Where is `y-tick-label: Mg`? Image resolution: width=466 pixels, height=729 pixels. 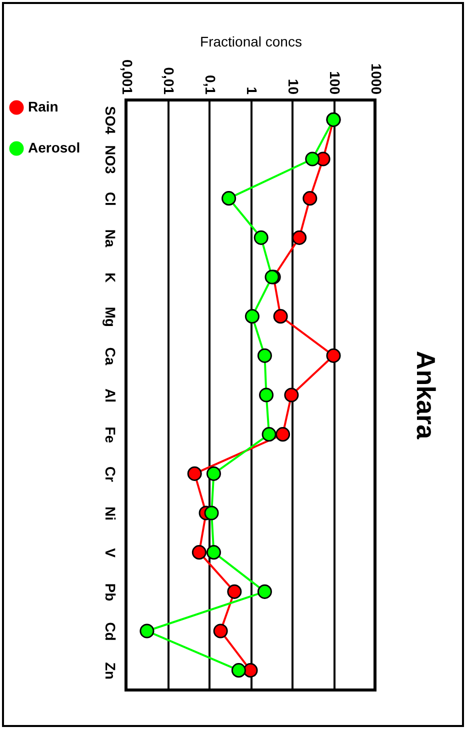 y-tick-label: Mg is located at coordinates (110, 316).